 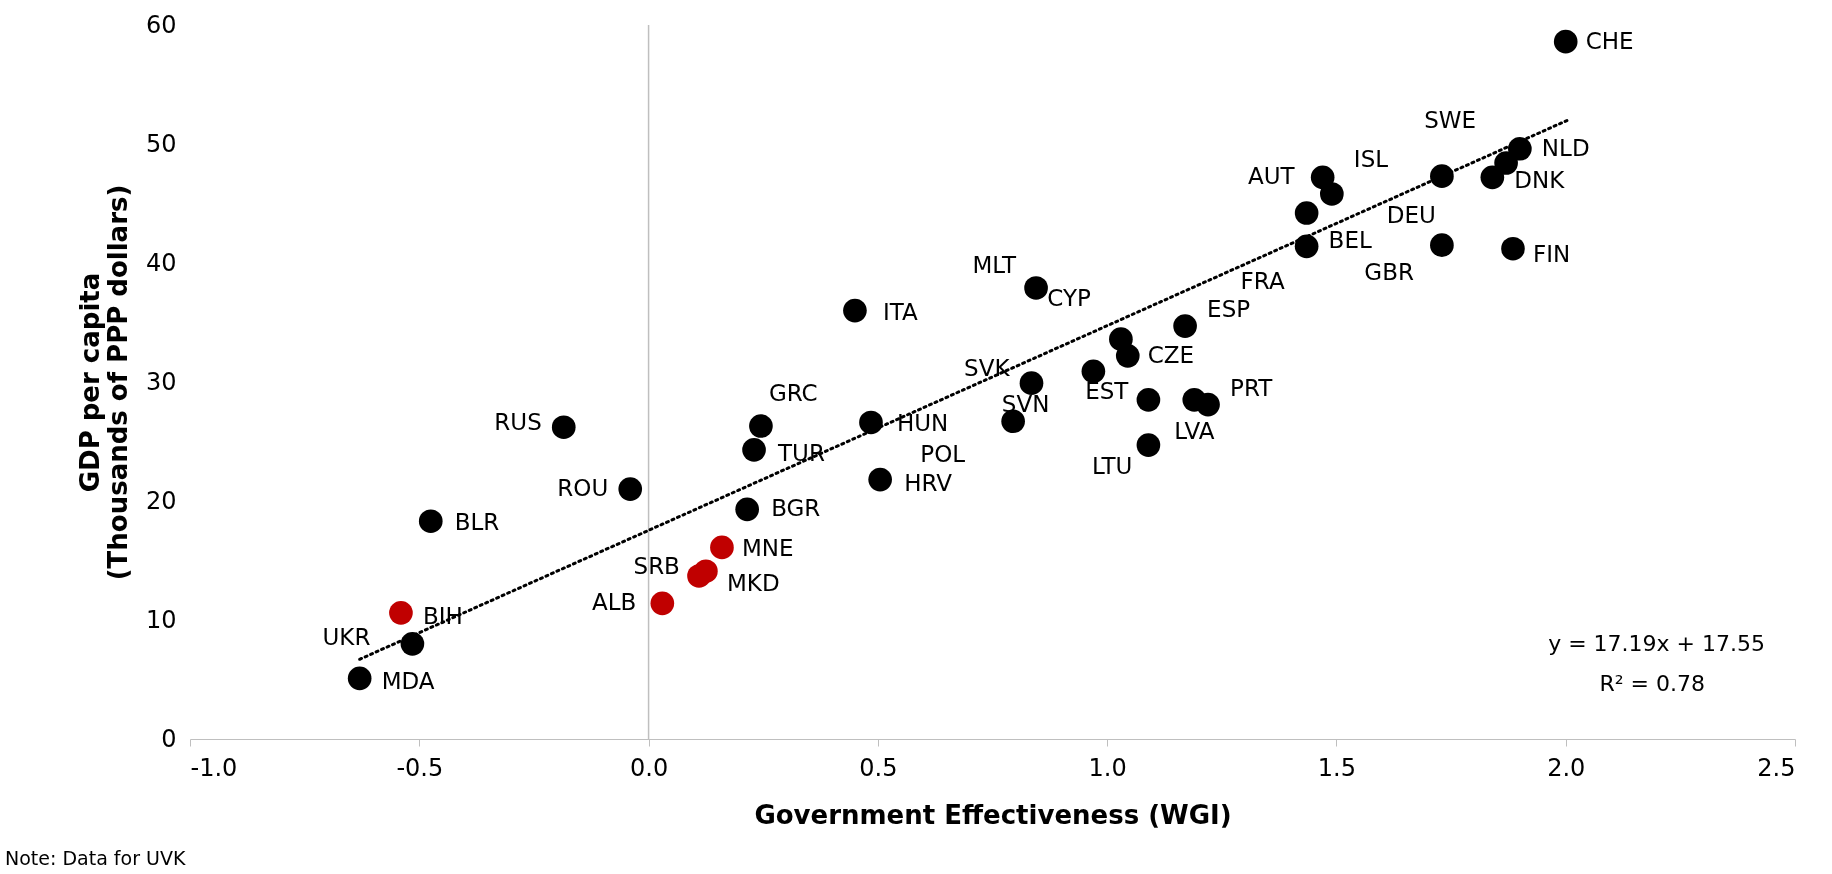 What do you see at coordinates (943, 454) in the screenshot?
I see `annotation: POL` at bounding box center [943, 454].